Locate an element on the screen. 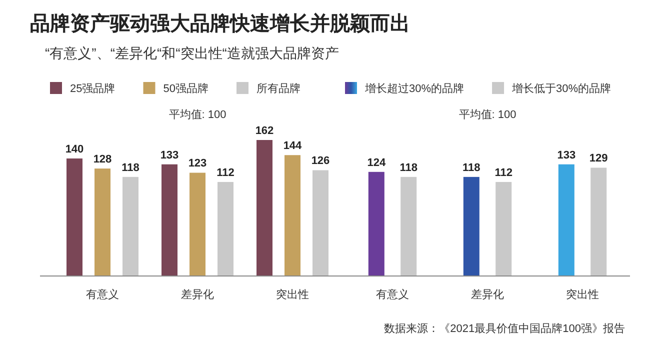 The image size is (663, 345). legend-label: 所有品牌 is located at coordinates (278, 88).